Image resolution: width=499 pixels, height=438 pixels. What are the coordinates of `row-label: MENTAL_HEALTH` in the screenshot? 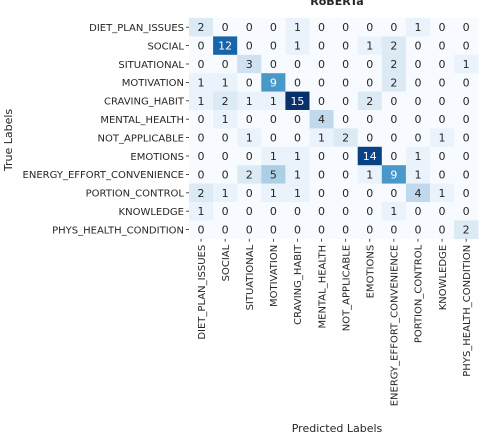 It's located at (142, 120).